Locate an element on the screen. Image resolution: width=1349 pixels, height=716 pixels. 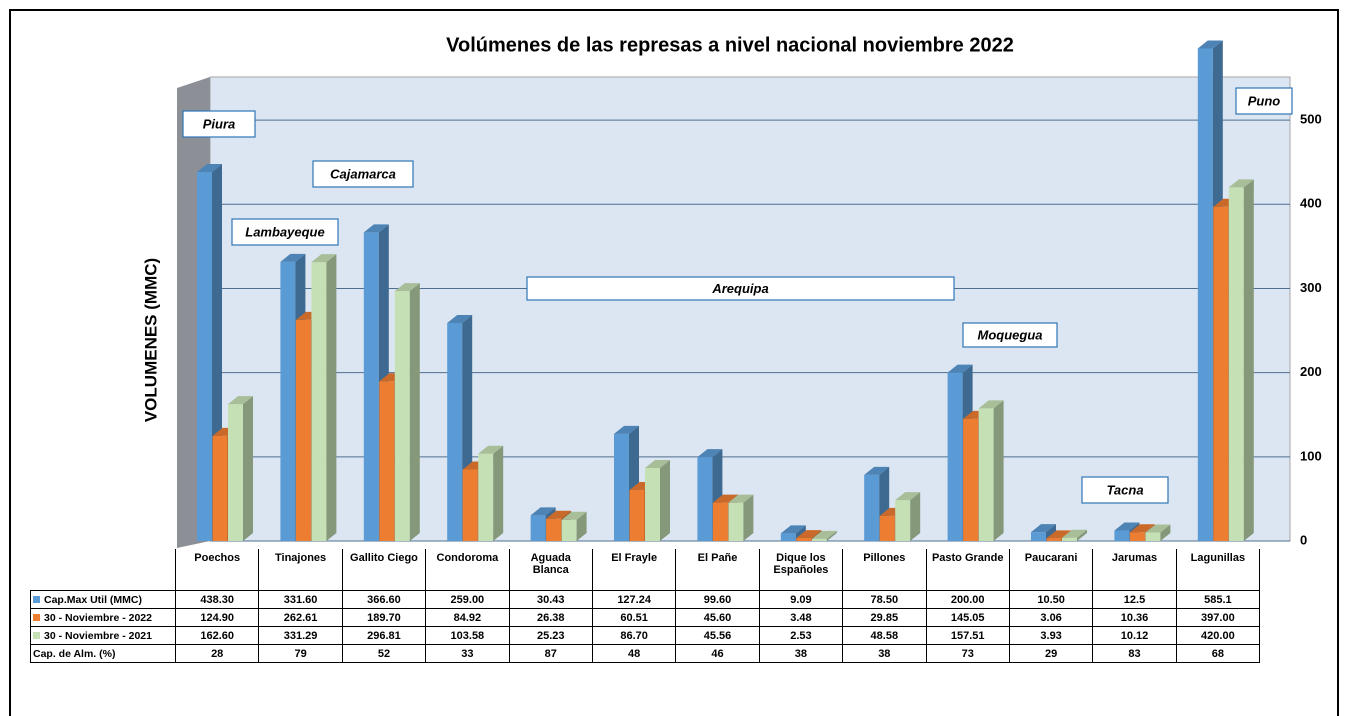
y-tick-label: 400 is located at coordinates (1311, 203).